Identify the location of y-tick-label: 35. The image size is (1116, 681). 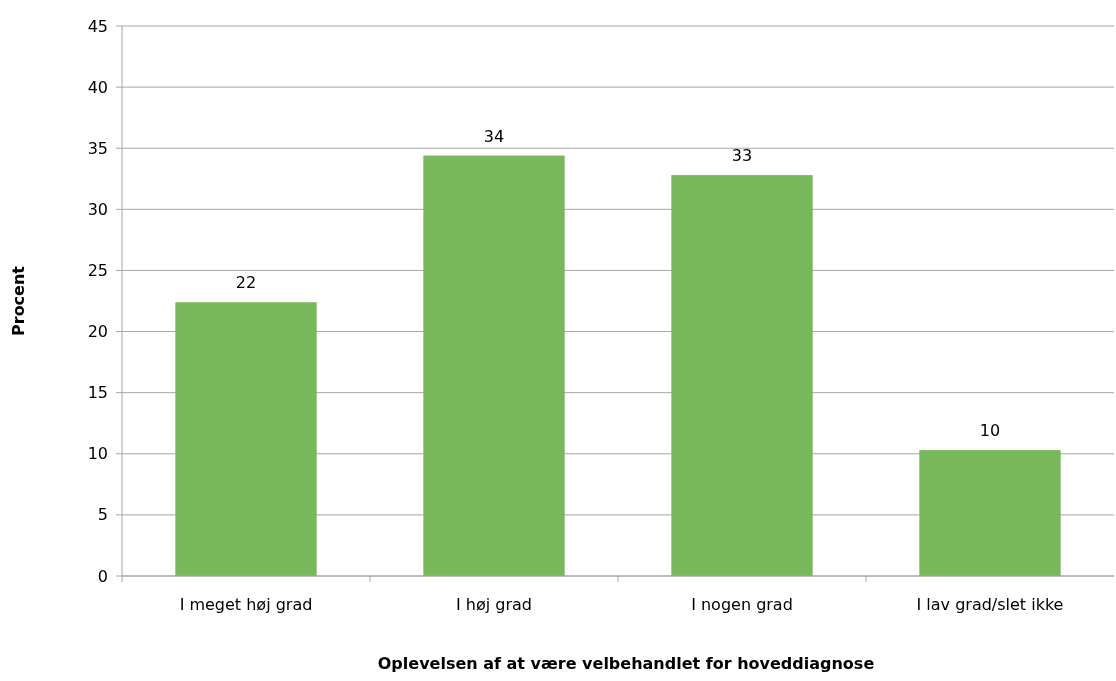
(97, 148).